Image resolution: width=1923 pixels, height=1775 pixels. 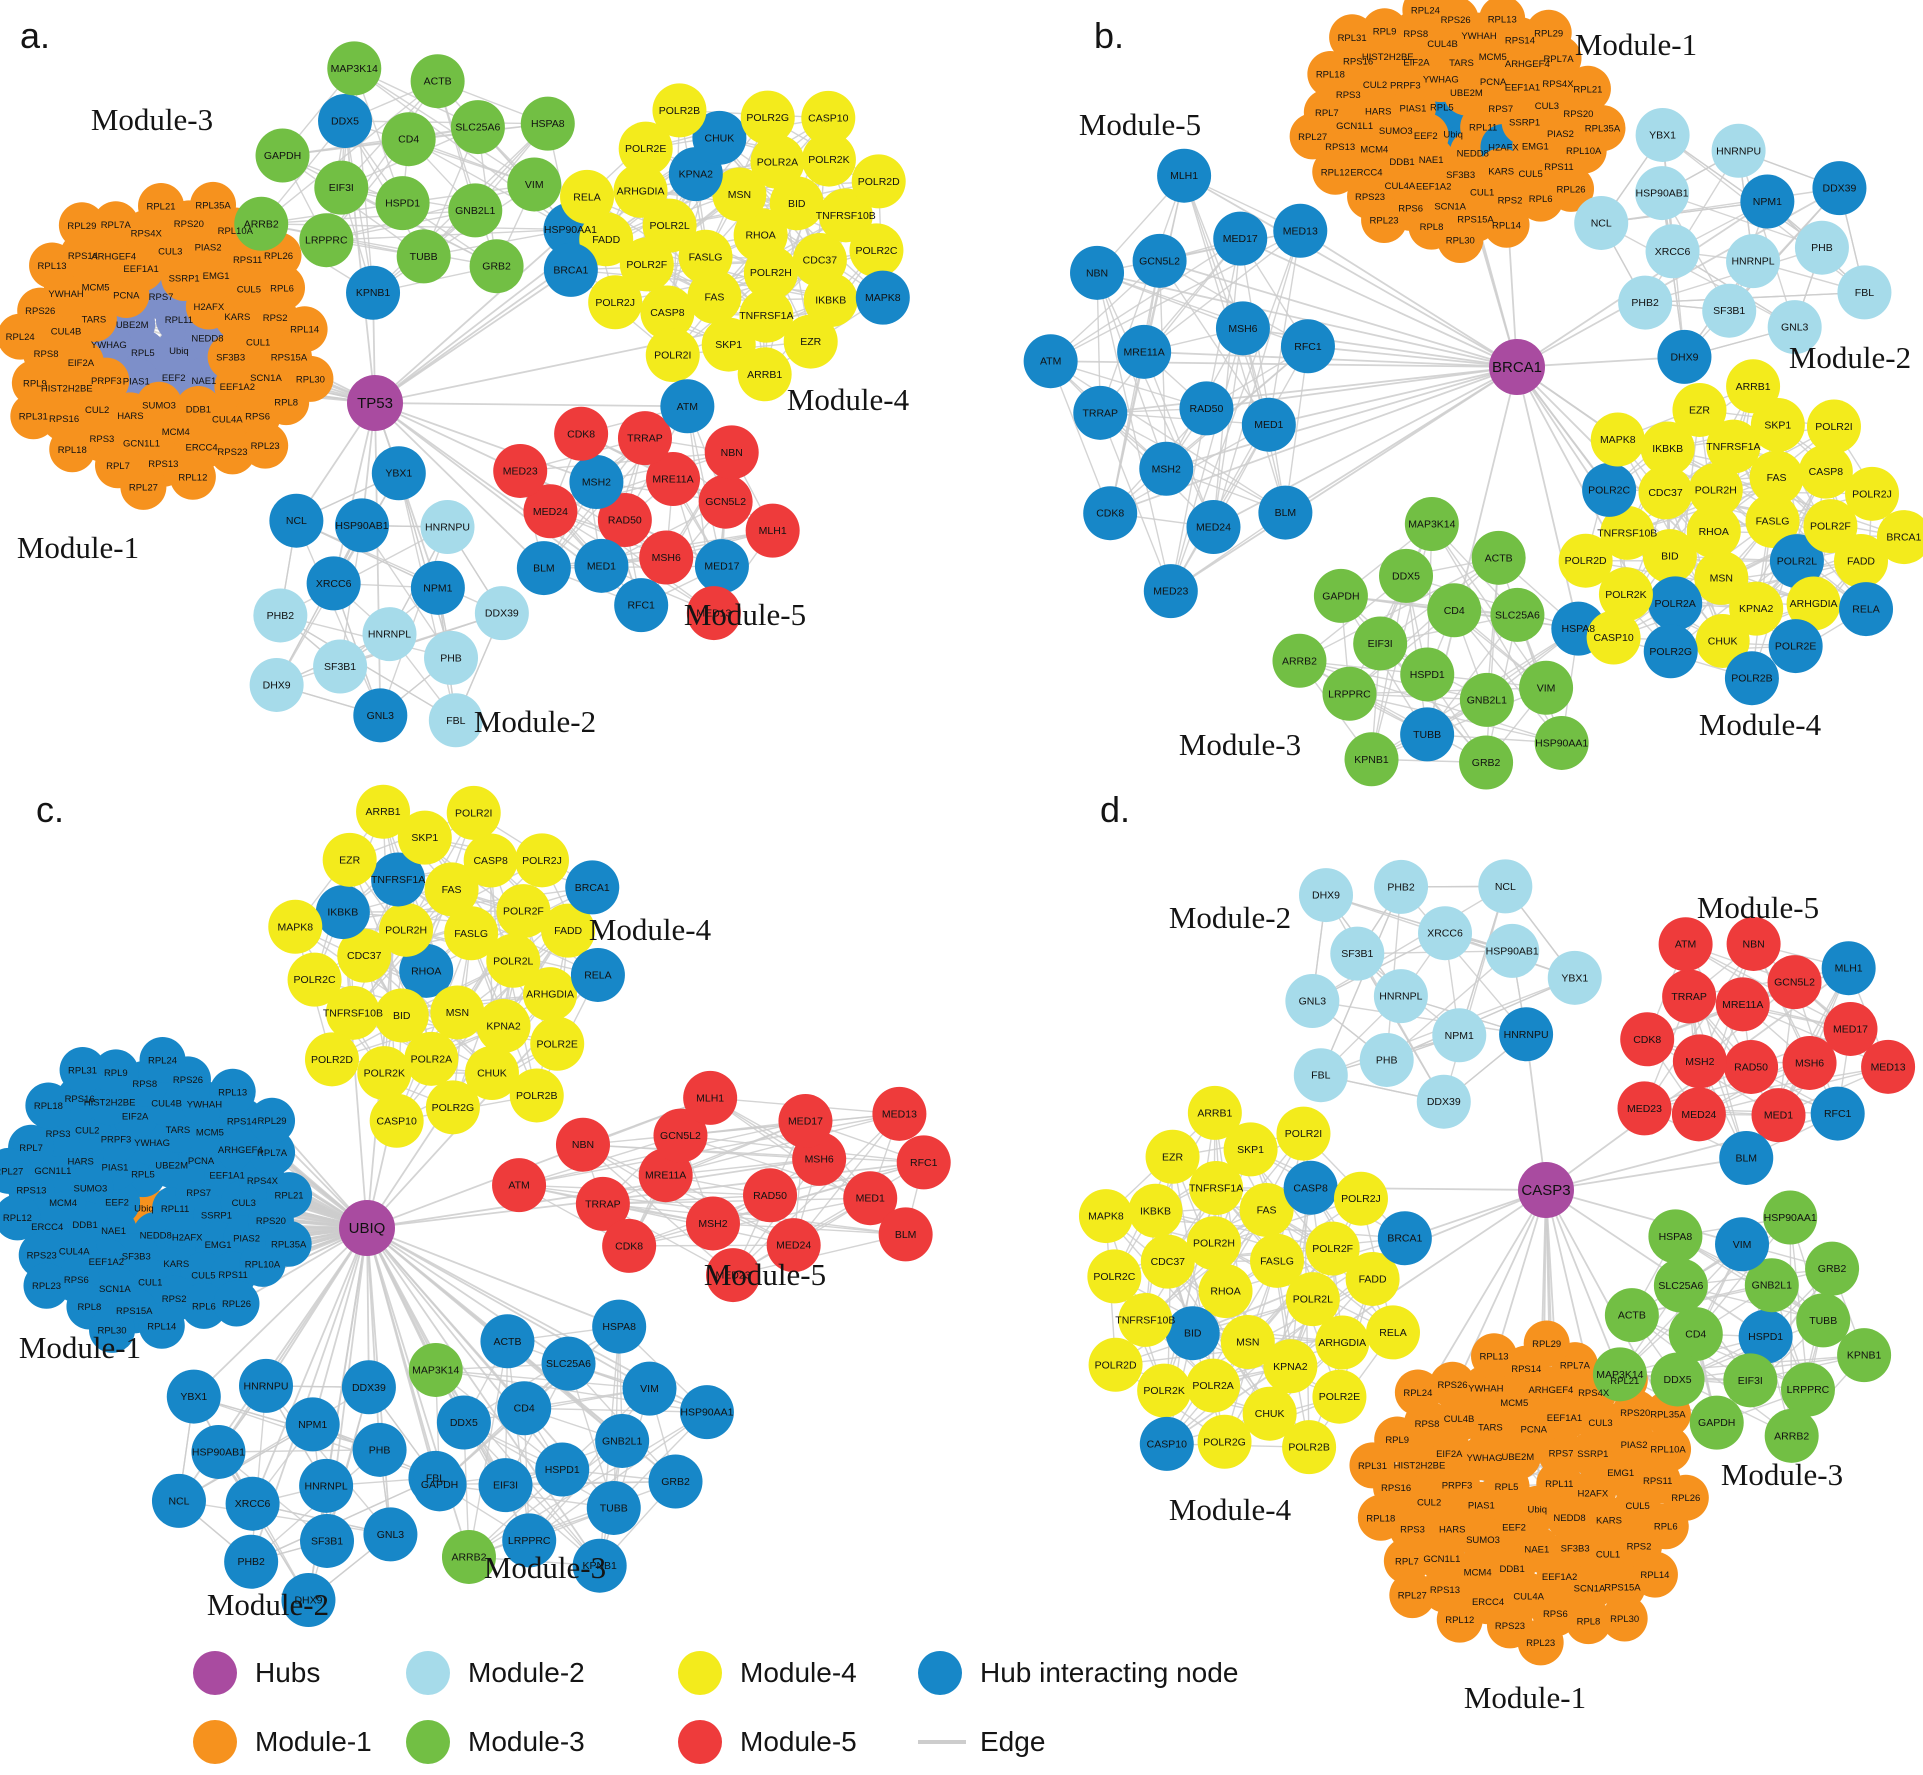 I want to click on node-SF3B1, so click(x=1729, y=310).